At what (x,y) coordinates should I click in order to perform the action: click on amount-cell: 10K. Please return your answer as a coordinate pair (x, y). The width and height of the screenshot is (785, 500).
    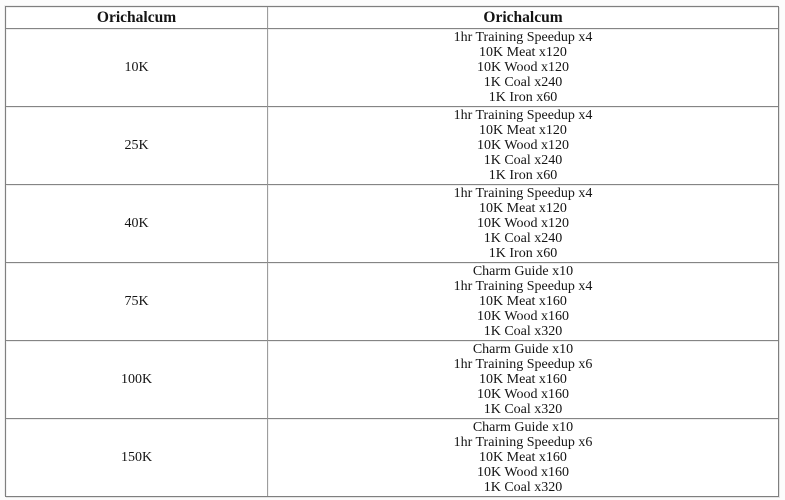
    Looking at the image, I should click on (137, 68).